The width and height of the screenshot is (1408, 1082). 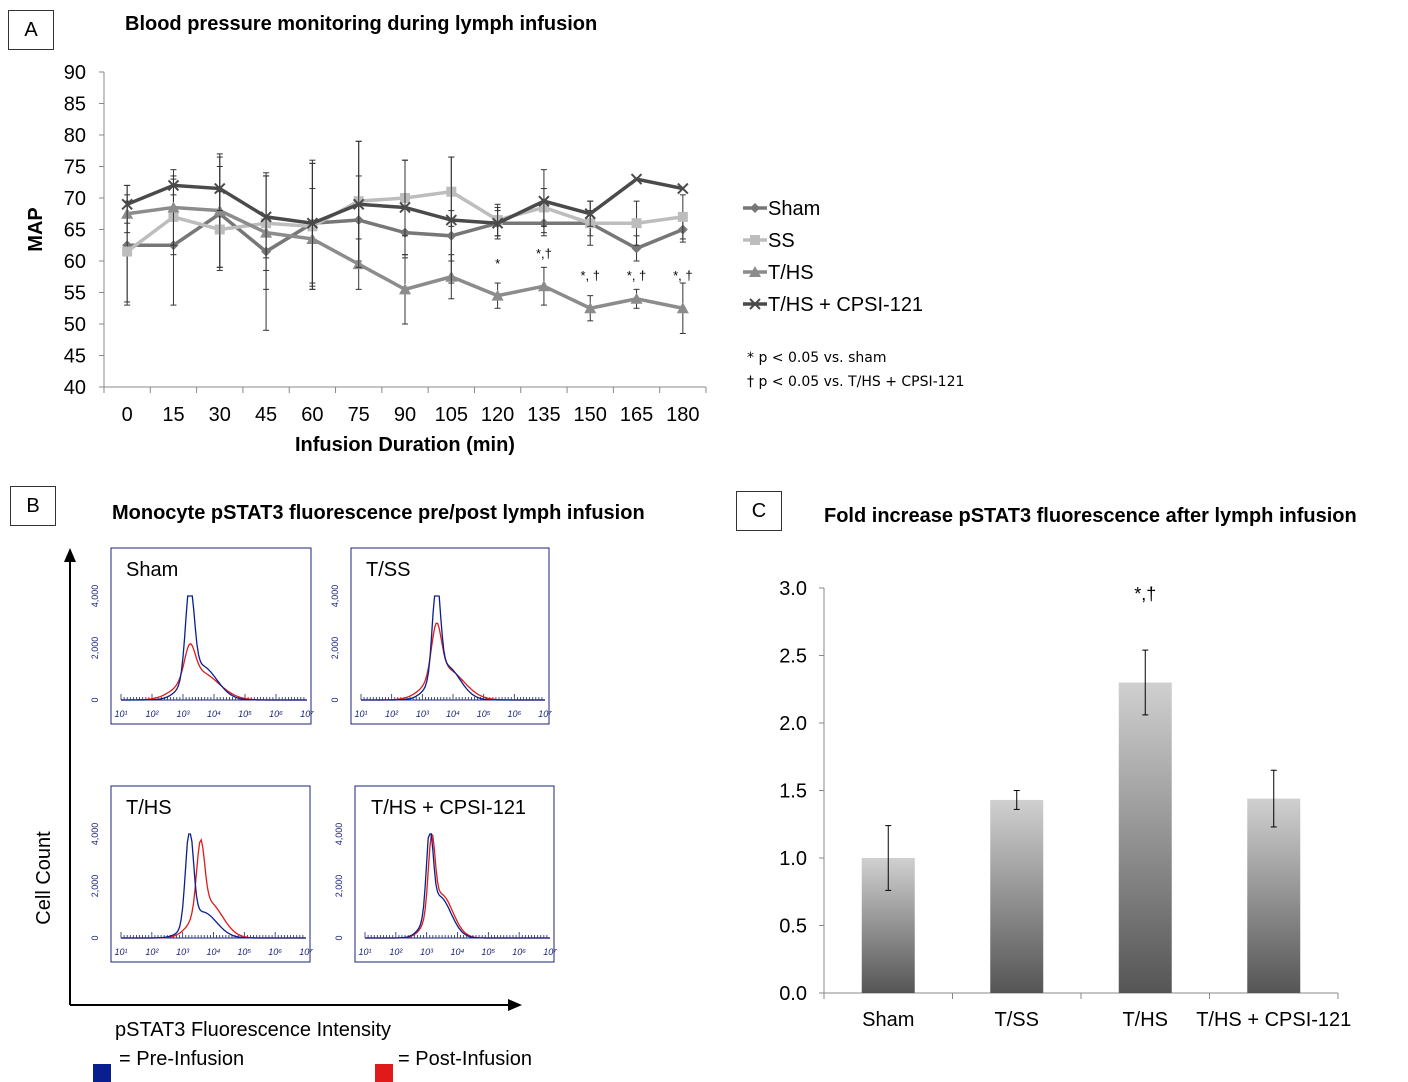 I want to click on x-tick-label: 60, so click(x=312, y=415).